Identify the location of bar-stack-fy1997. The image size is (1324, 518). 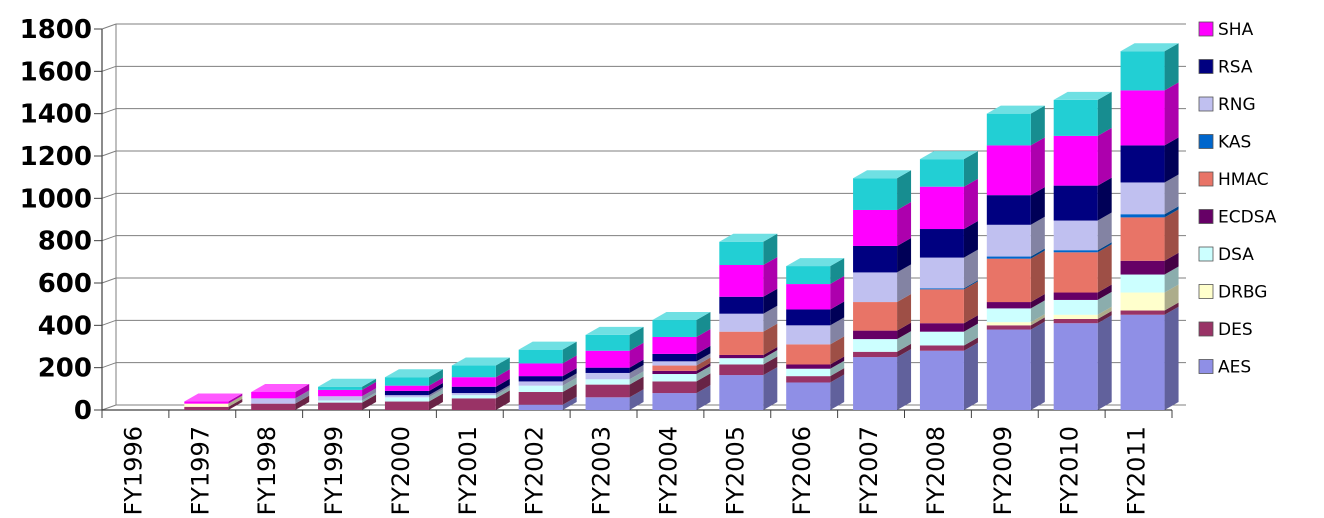
(213, 401).